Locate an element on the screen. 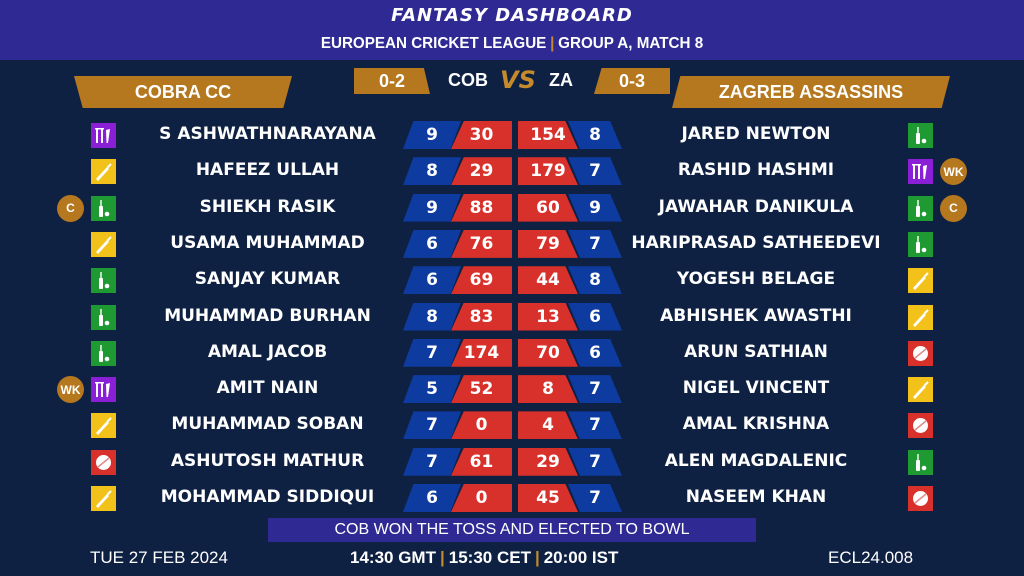 The image size is (1024, 576). player-row: HAFEEZ ULLAH 8 29 179 7 RASHID HASHMI WK is located at coordinates (512, 171).